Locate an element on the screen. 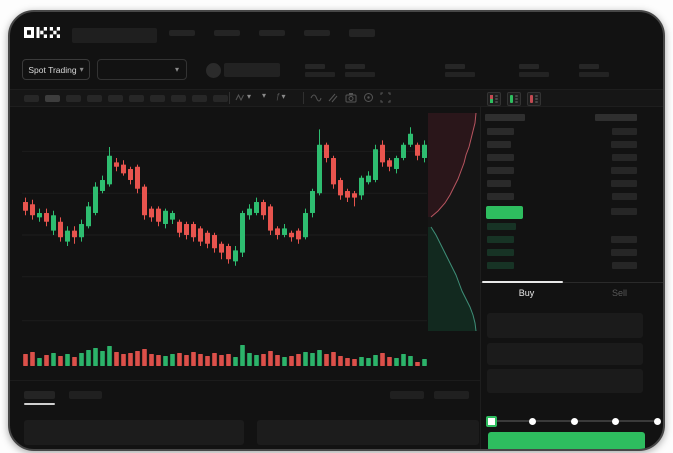 This screenshot has height=453, width=673. bottom-tab-order-history is located at coordinates (85, 395).